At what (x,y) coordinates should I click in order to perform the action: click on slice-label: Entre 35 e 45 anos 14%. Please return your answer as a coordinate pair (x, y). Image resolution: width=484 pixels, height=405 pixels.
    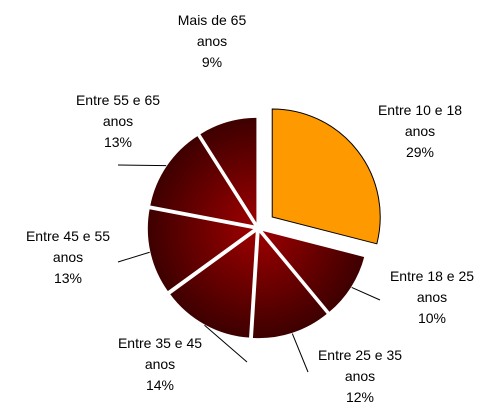
    Looking at the image, I should click on (160, 364).